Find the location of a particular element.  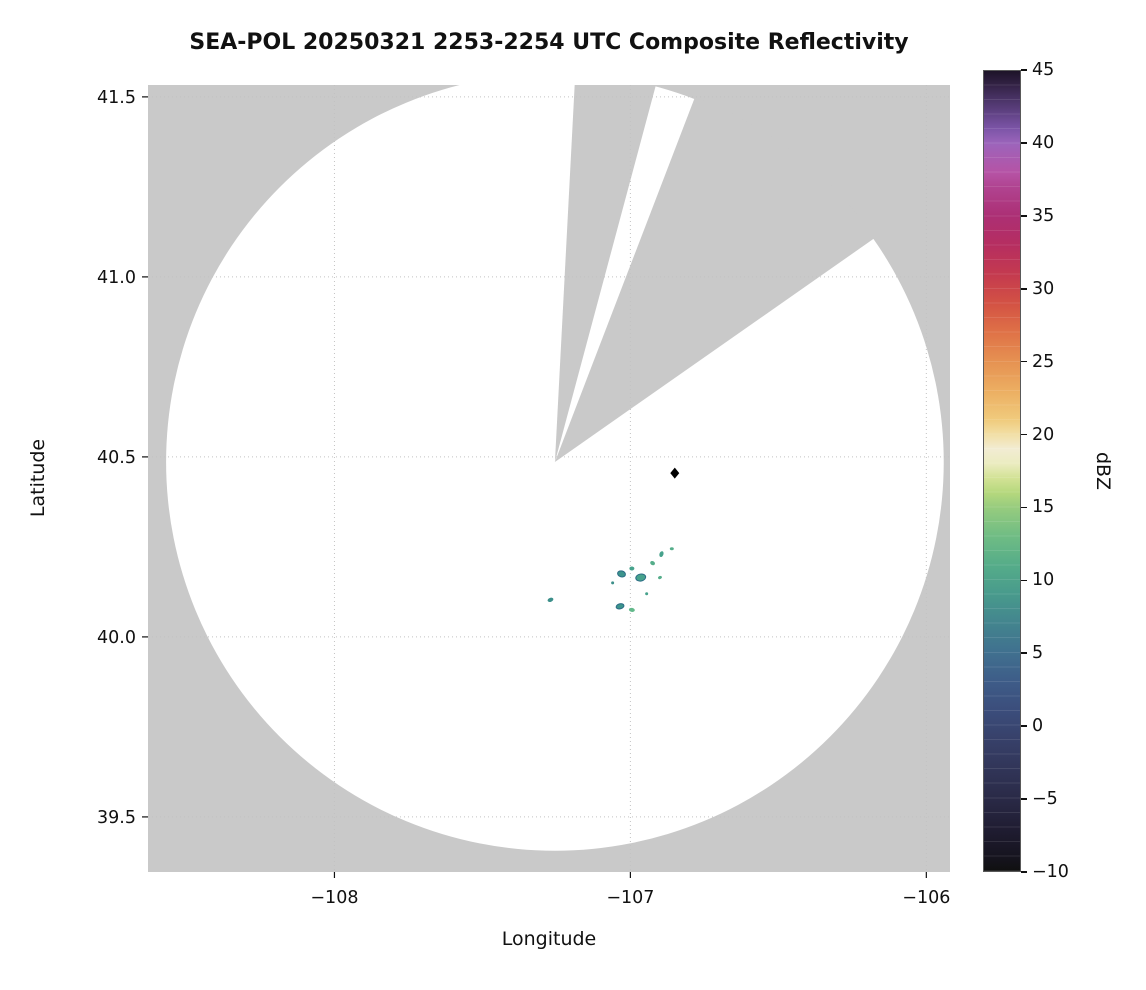

colorbar-tick-label: 45 is located at coordinates (1043, 70).